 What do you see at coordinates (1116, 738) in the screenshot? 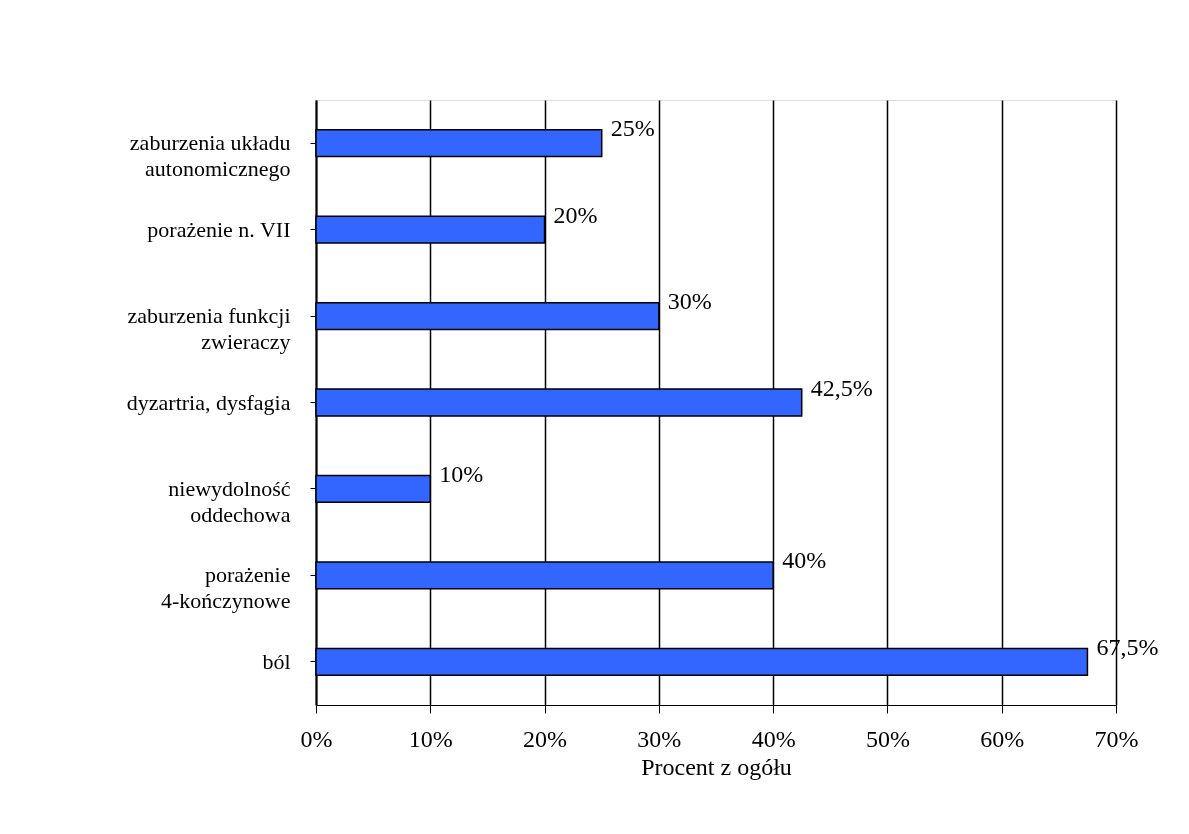
I see `x-tick-label: 70%` at bounding box center [1116, 738].